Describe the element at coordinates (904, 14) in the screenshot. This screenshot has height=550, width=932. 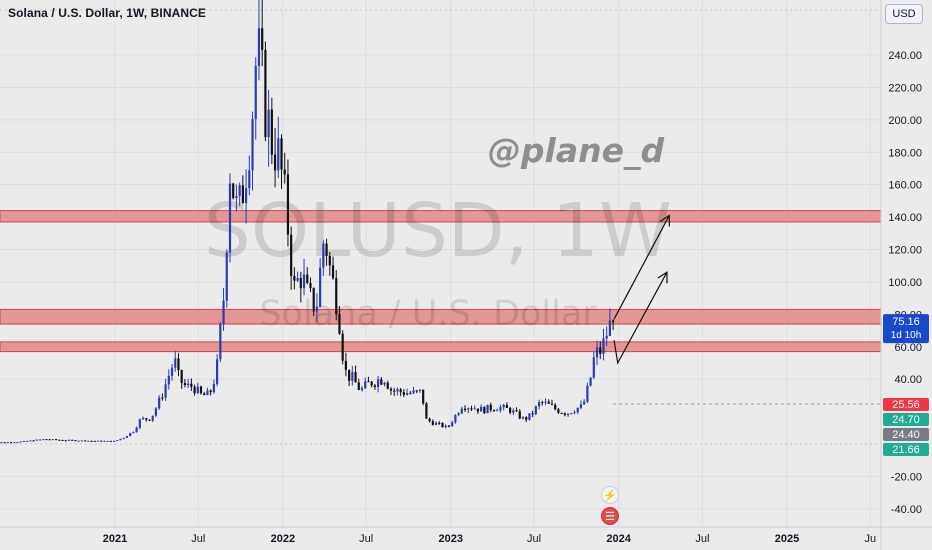
I see `currency-button: USD` at that location.